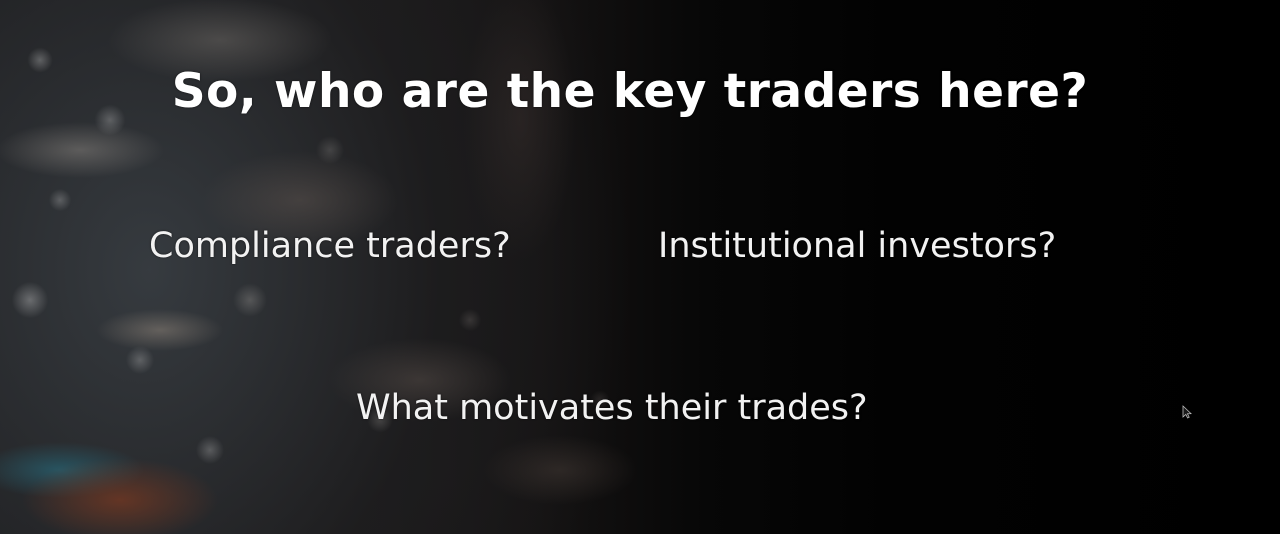 This screenshot has width=1280, height=534. What do you see at coordinates (330, 246) in the screenshot?
I see `point-compliance-traders: Compliance traders?` at bounding box center [330, 246].